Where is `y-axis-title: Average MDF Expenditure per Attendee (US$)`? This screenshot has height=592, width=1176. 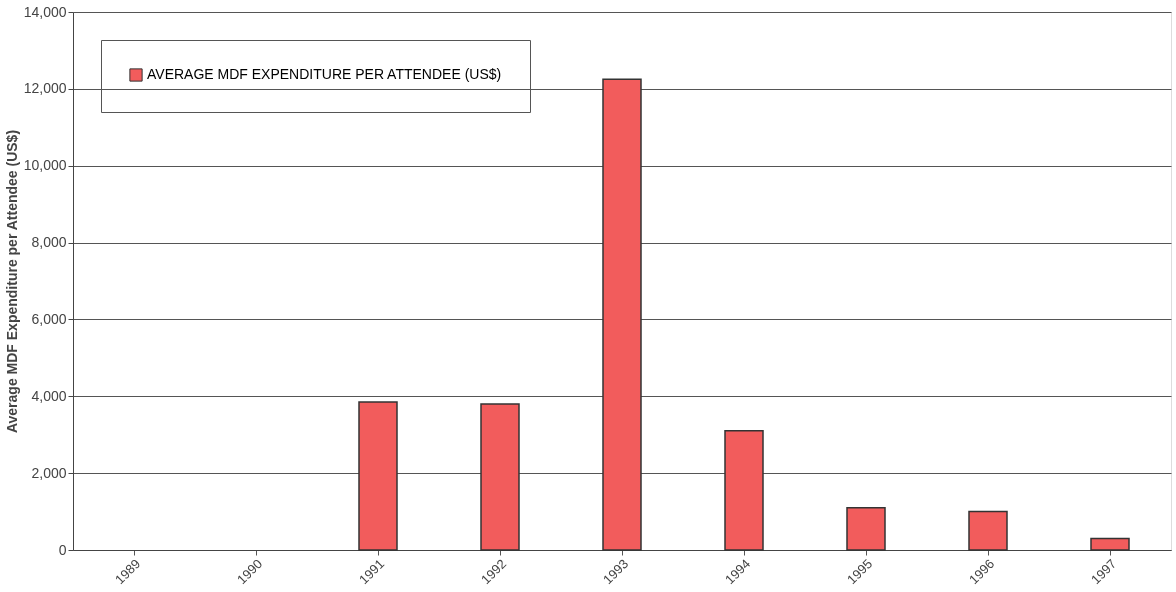
y-axis-title: Average MDF Expenditure per Attendee (US$) is located at coordinates (11, 281).